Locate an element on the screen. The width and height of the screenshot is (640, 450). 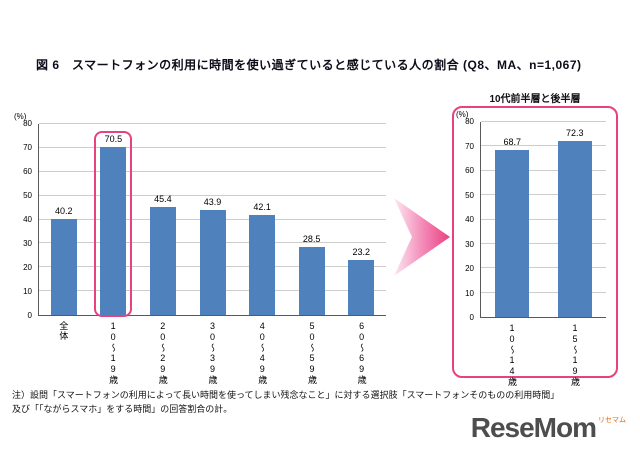
bar-value-label: 23.2 is located at coordinates (361, 251).